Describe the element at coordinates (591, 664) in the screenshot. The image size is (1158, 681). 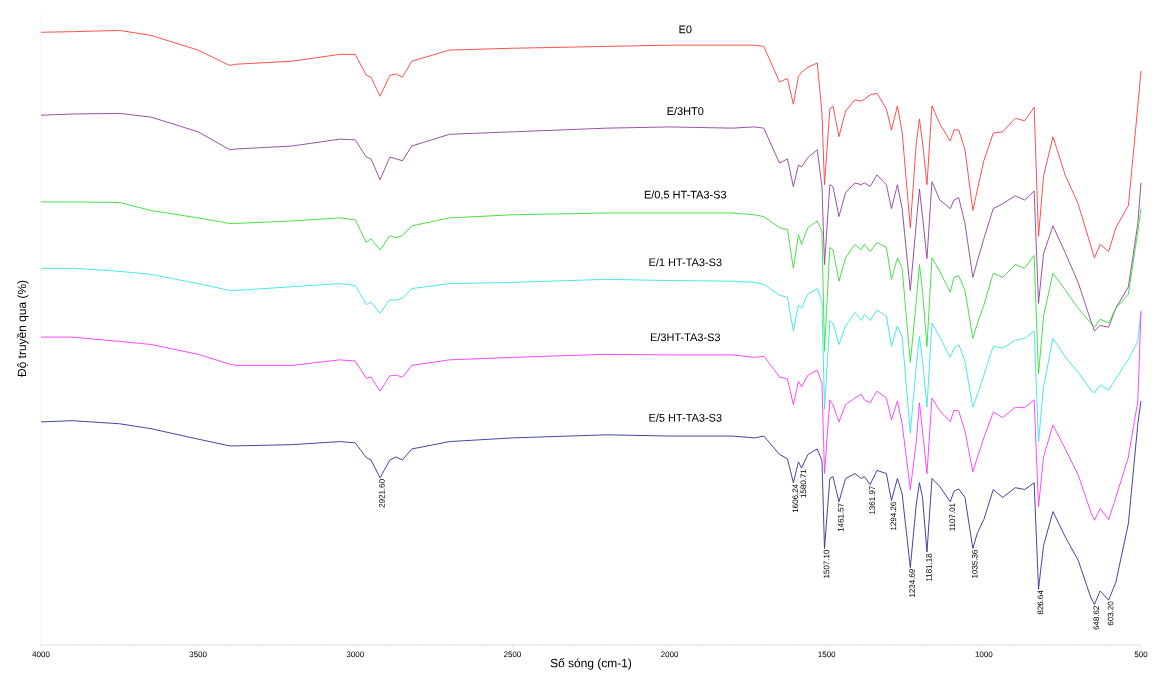
I see `x-axis-title: Số sóng (cm-1)` at that location.